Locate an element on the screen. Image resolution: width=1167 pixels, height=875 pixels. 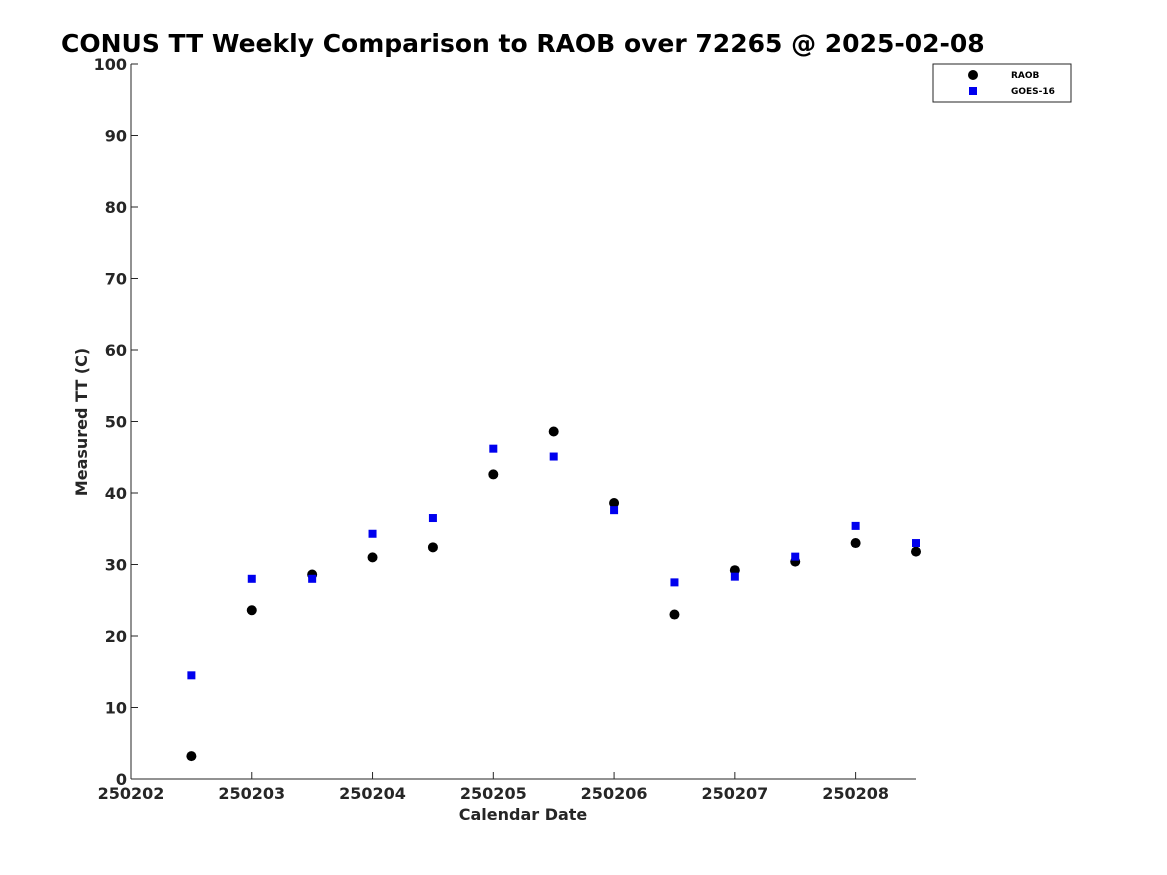
y-axis-ticks: 0 10 20 30 40 50 60 70 80 90 100 is located at coordinates (116, 422).